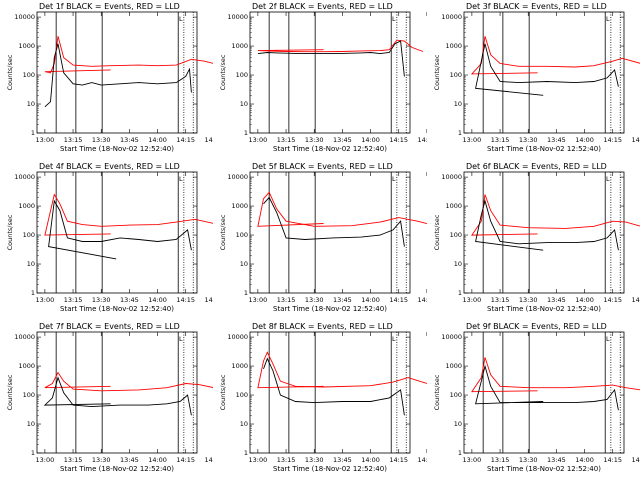  What do you see at coordinates (536, 326) in the screenshot?
I see `panel-title: Det 9f BLACK = Events, RED = LLD` at bounding box center [536, 326].